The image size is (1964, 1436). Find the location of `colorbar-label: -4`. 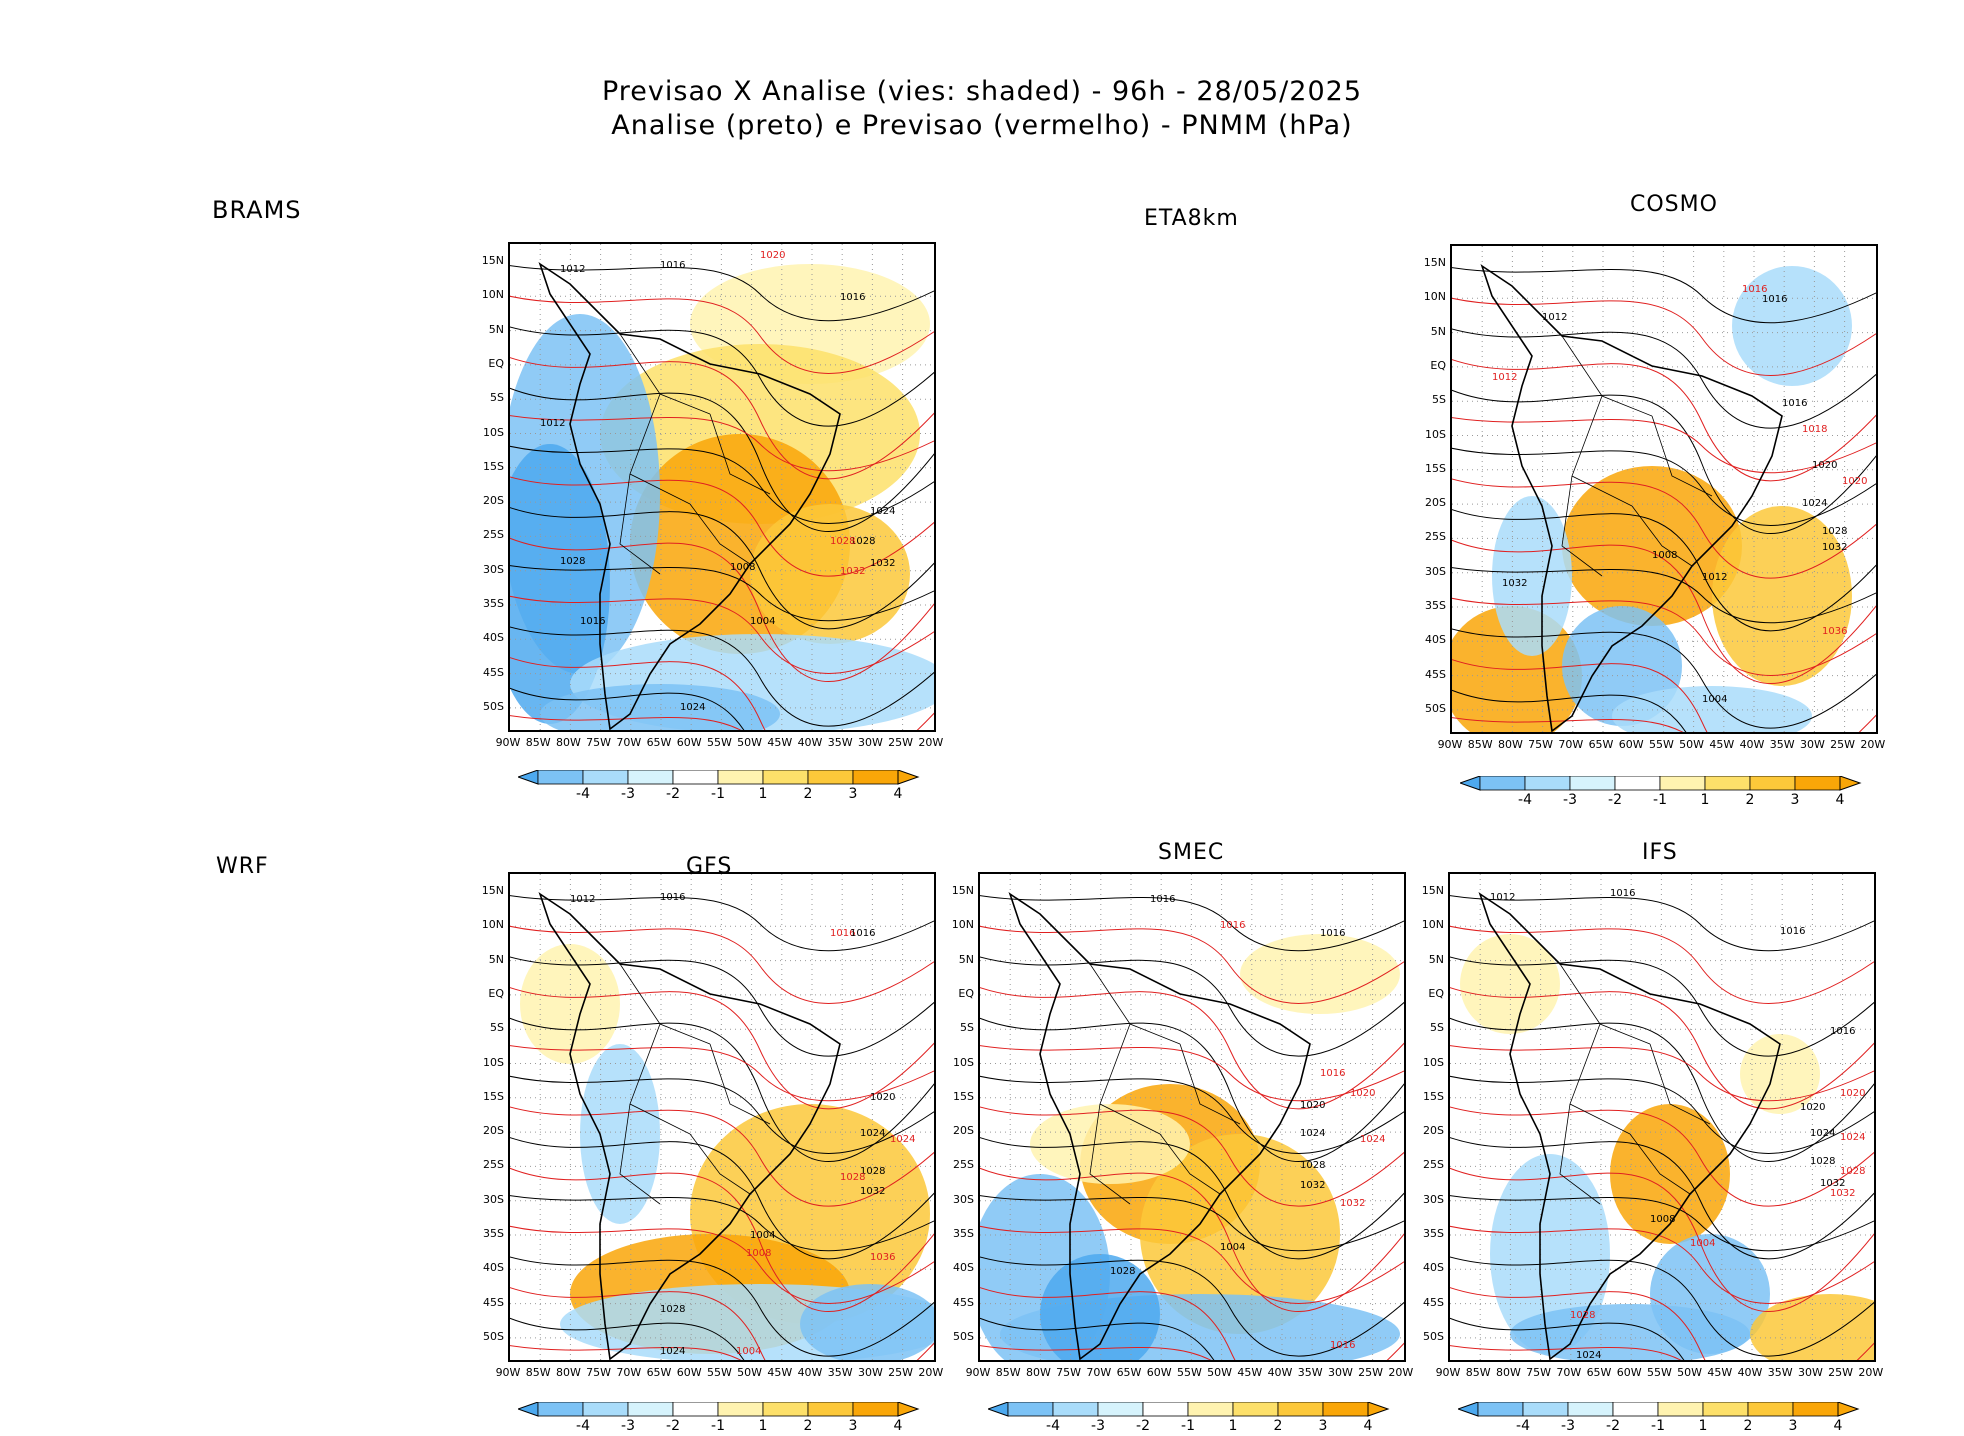

colorbar-label: -4 is located at coordinates (1525, 800).